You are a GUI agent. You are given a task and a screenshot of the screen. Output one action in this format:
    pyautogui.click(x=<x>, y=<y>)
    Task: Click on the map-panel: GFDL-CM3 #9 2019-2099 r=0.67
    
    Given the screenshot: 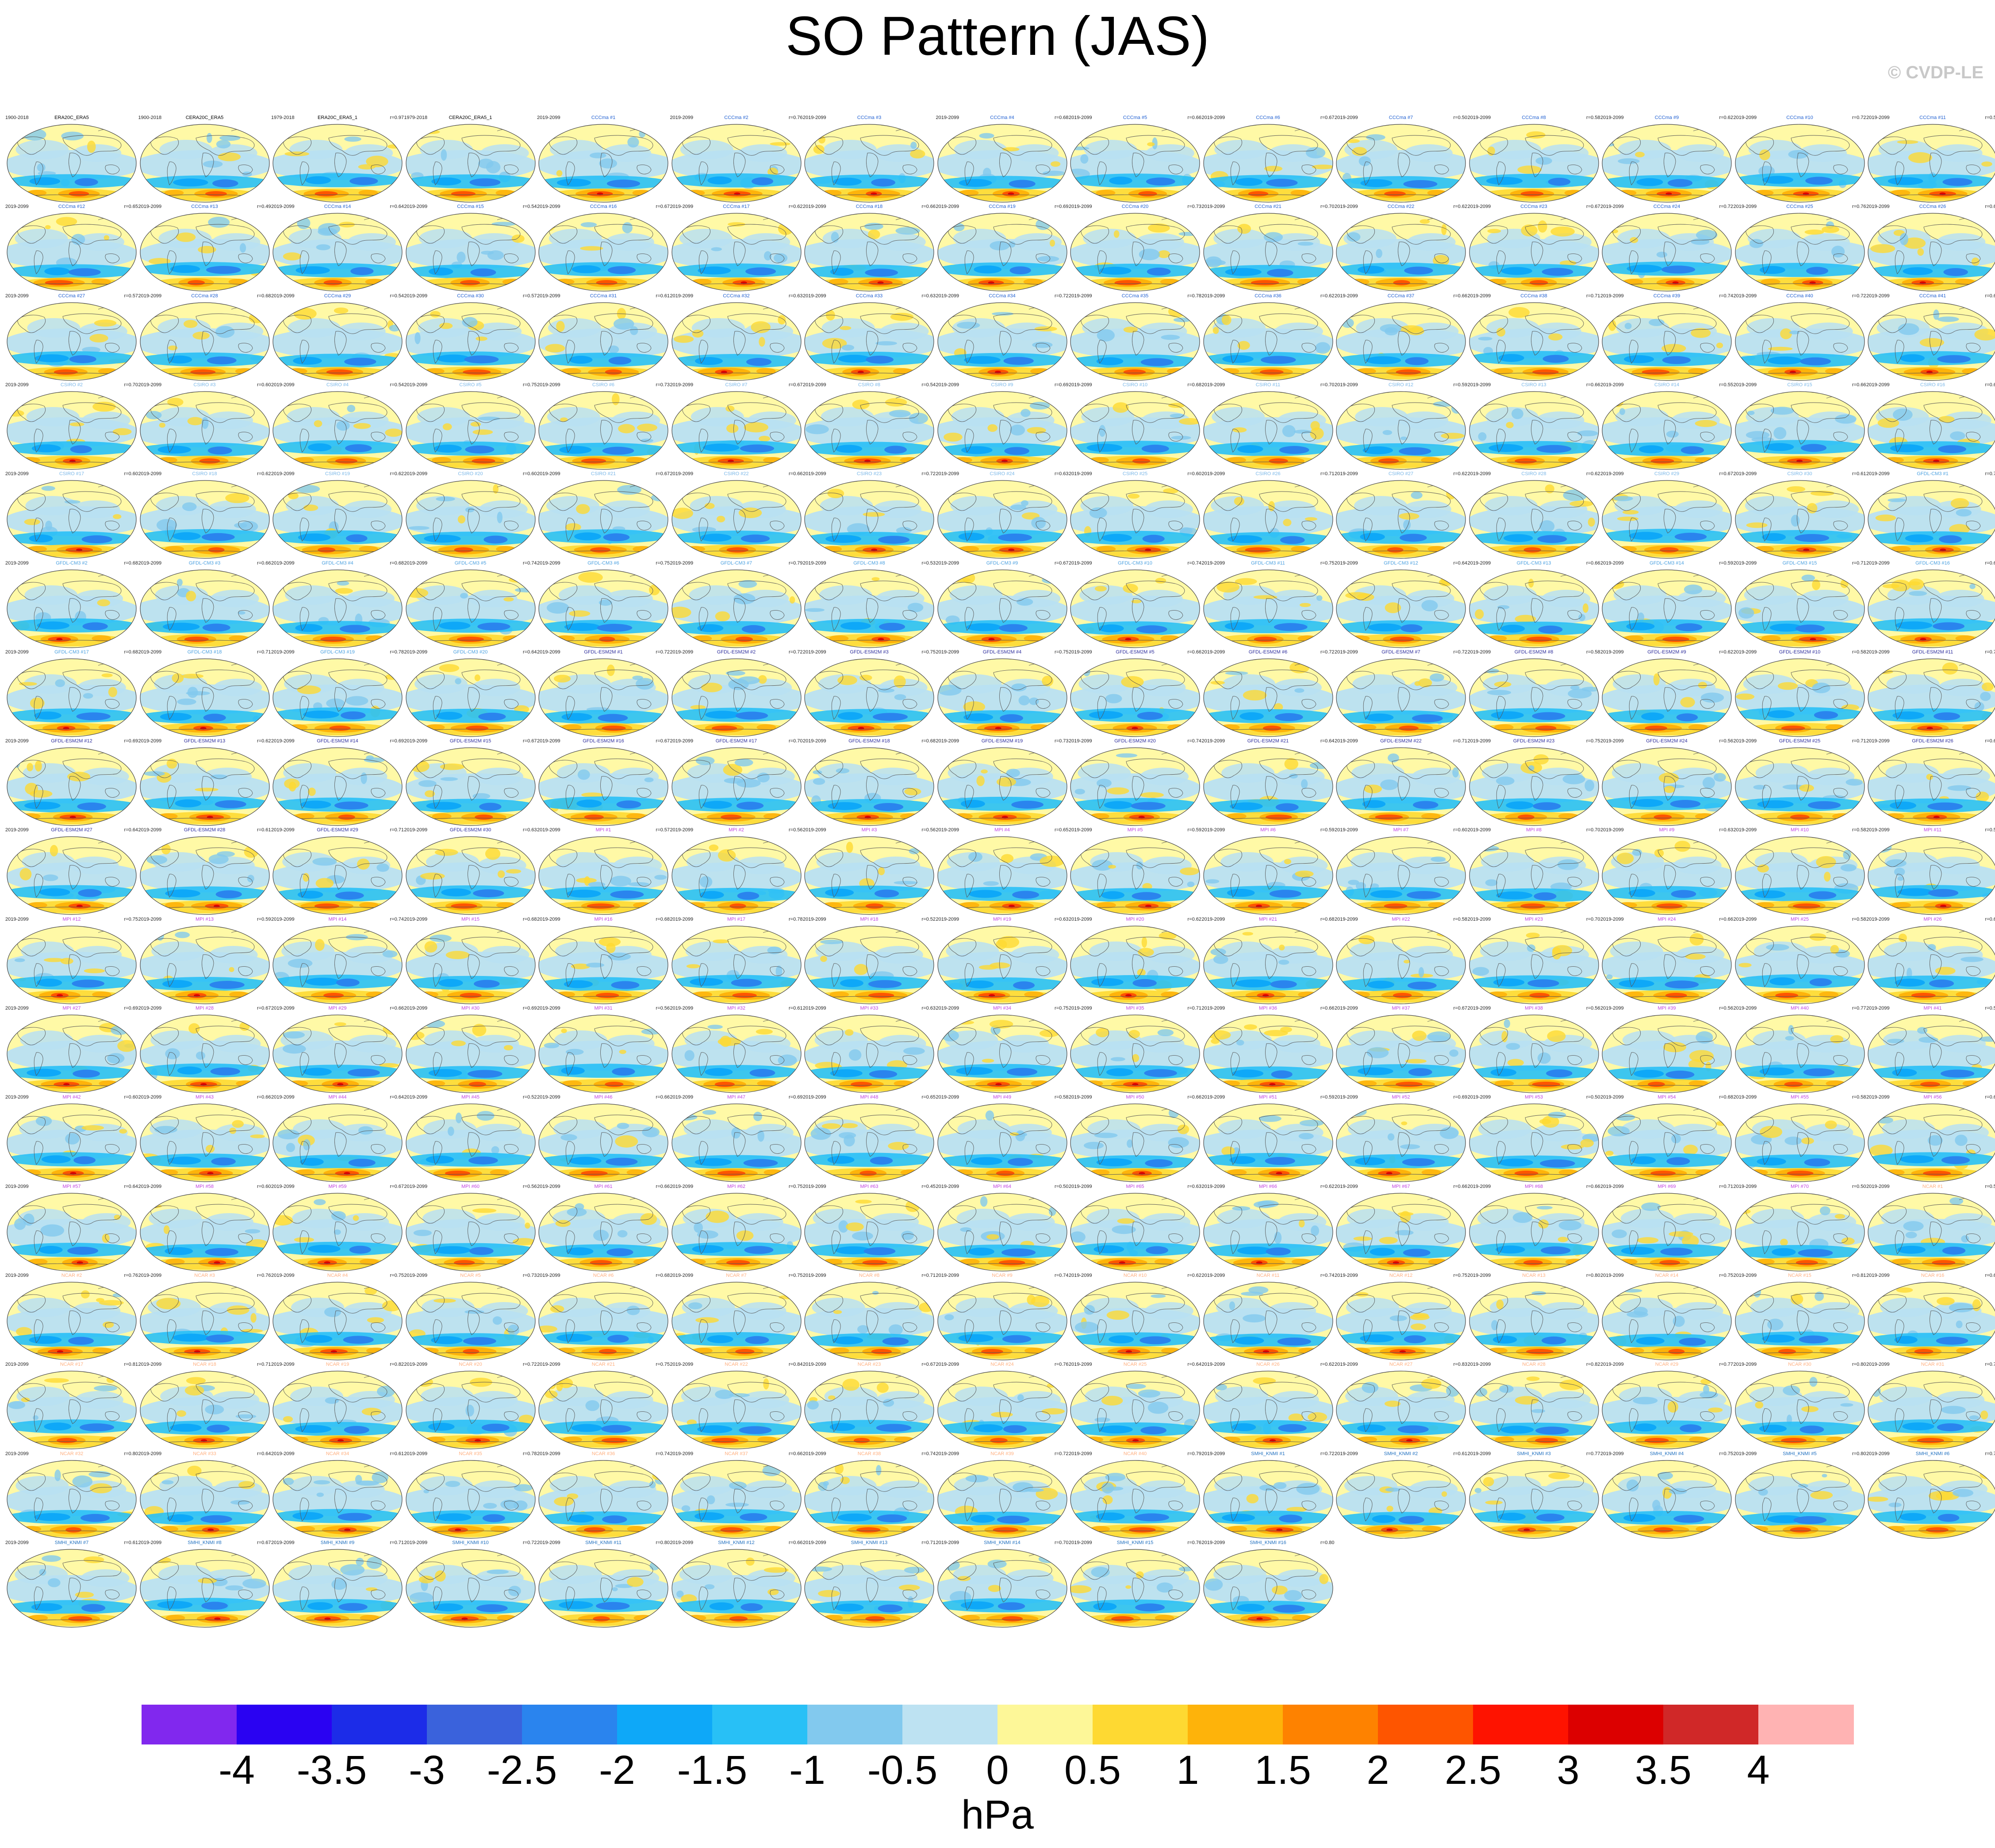 What is the action you would take?
    pyautogui.click(x=1002, y=606)
    